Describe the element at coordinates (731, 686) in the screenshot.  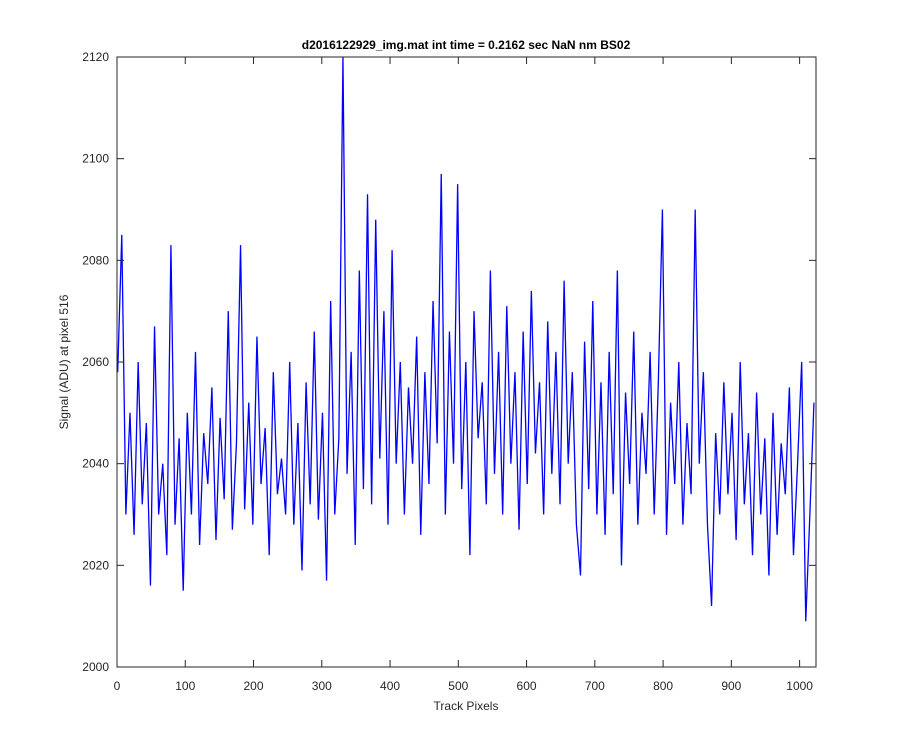
I see `x-tick-label: 900` at that location.